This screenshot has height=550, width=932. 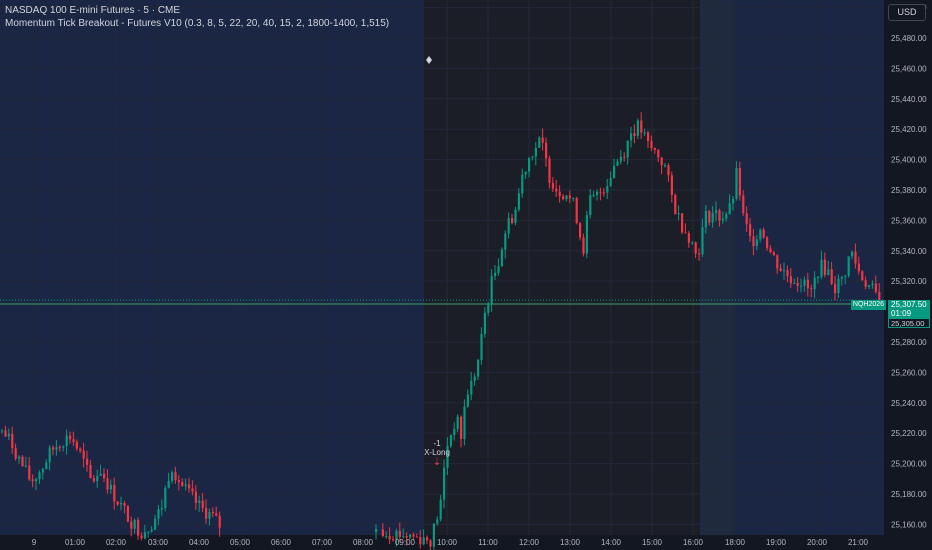 I want to click on time-tick-label: 21:00, so click(x=858, y=542).